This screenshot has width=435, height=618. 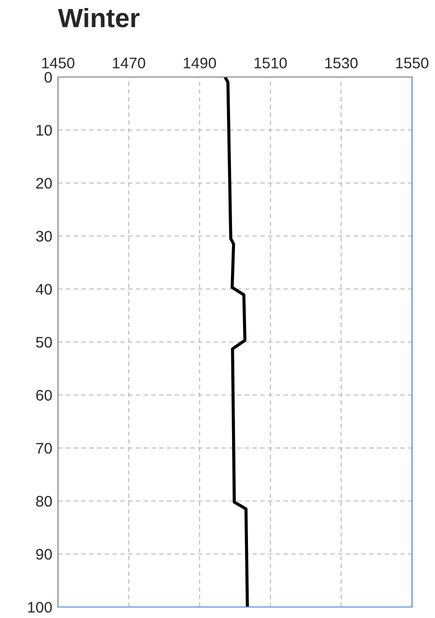 What do you see at coordinates (200, 63) in the screenshot?
I see `x-tick-label: 1490` at bounding box center [200, 63].